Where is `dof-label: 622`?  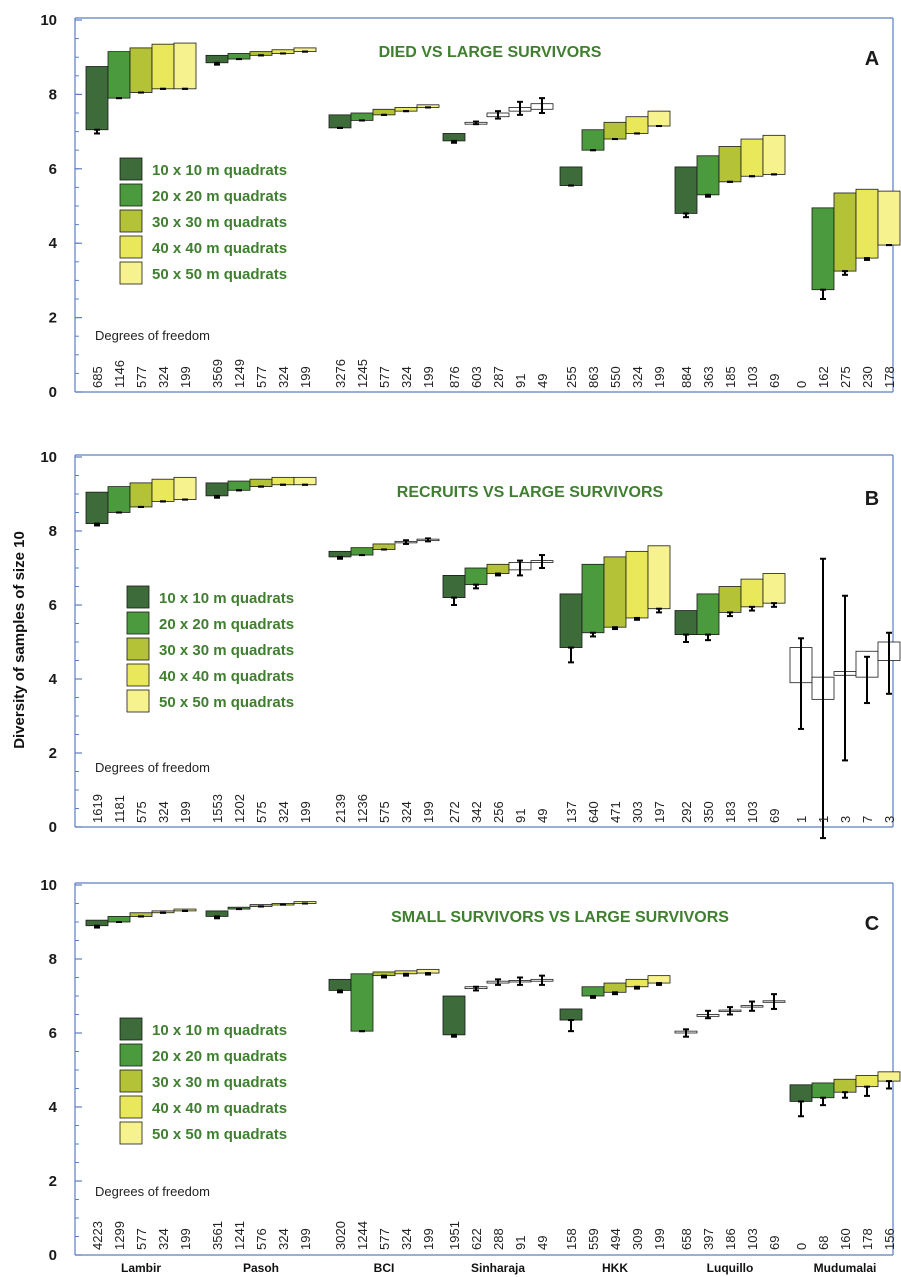
dof-label: 622 is located at coordinates (476, 1239).